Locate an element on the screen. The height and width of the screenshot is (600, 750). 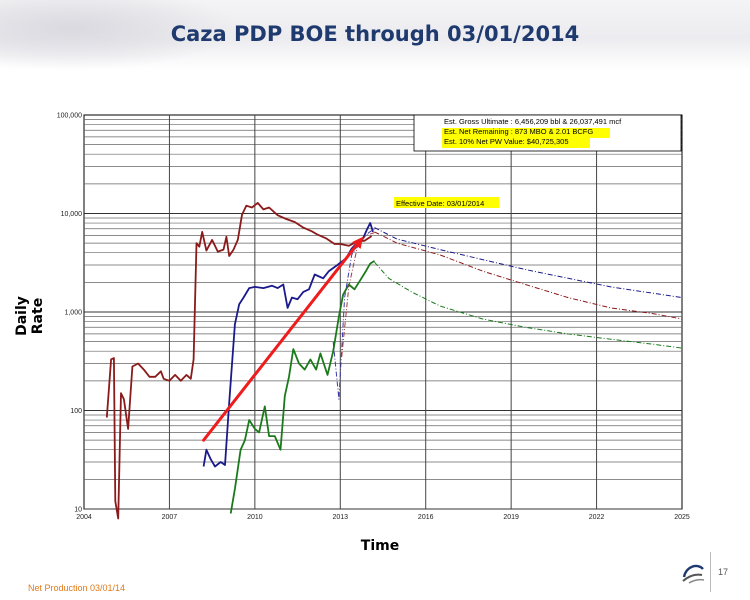
y-tick-label: 100 is located at coordinates (76, 411).